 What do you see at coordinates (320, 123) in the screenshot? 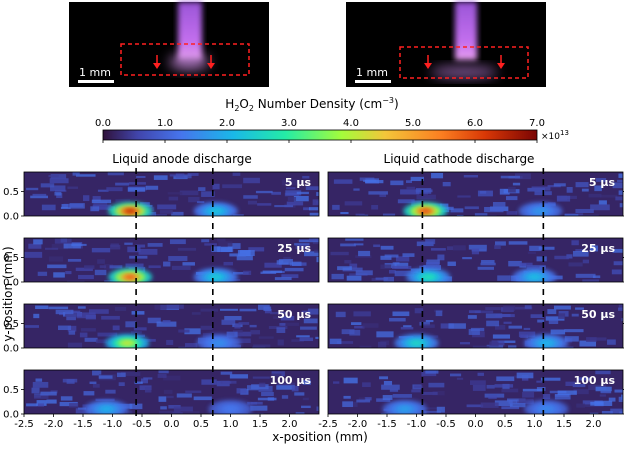
I see `colorbar-tick-labels: 0.0 1.0 2.0 3.0 4.0 5.0 6.0 7.0` at bounding box center [320, 123].